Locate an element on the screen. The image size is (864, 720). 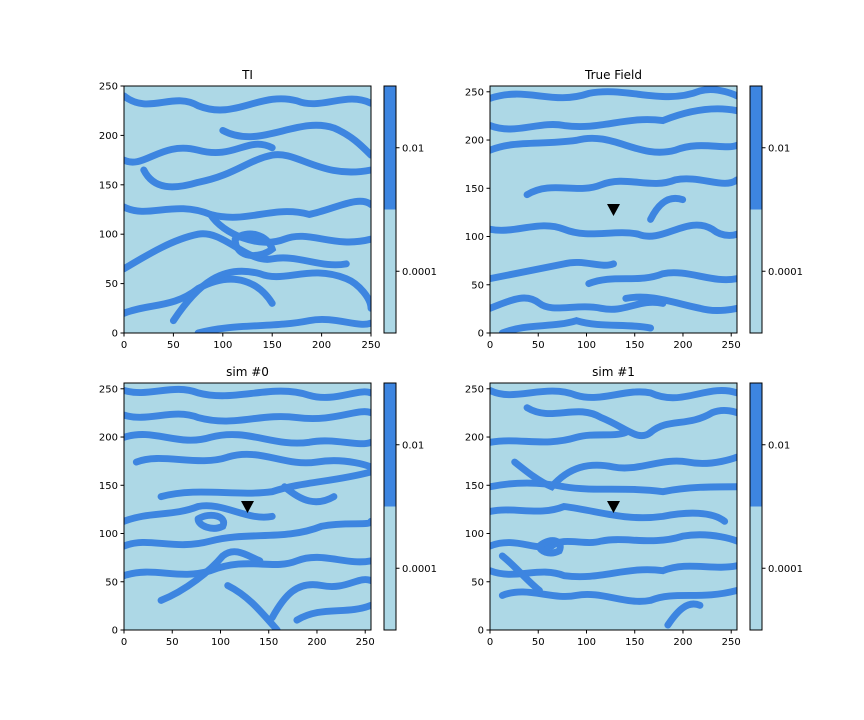
marker-triangle is located at coordinates (247, 507).